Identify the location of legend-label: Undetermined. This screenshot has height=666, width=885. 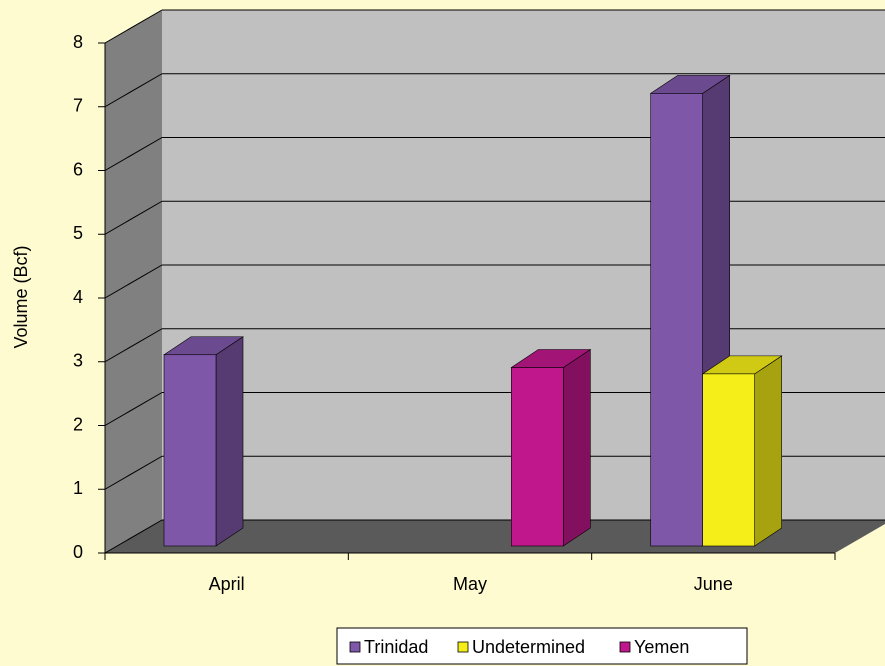
(528, 647).